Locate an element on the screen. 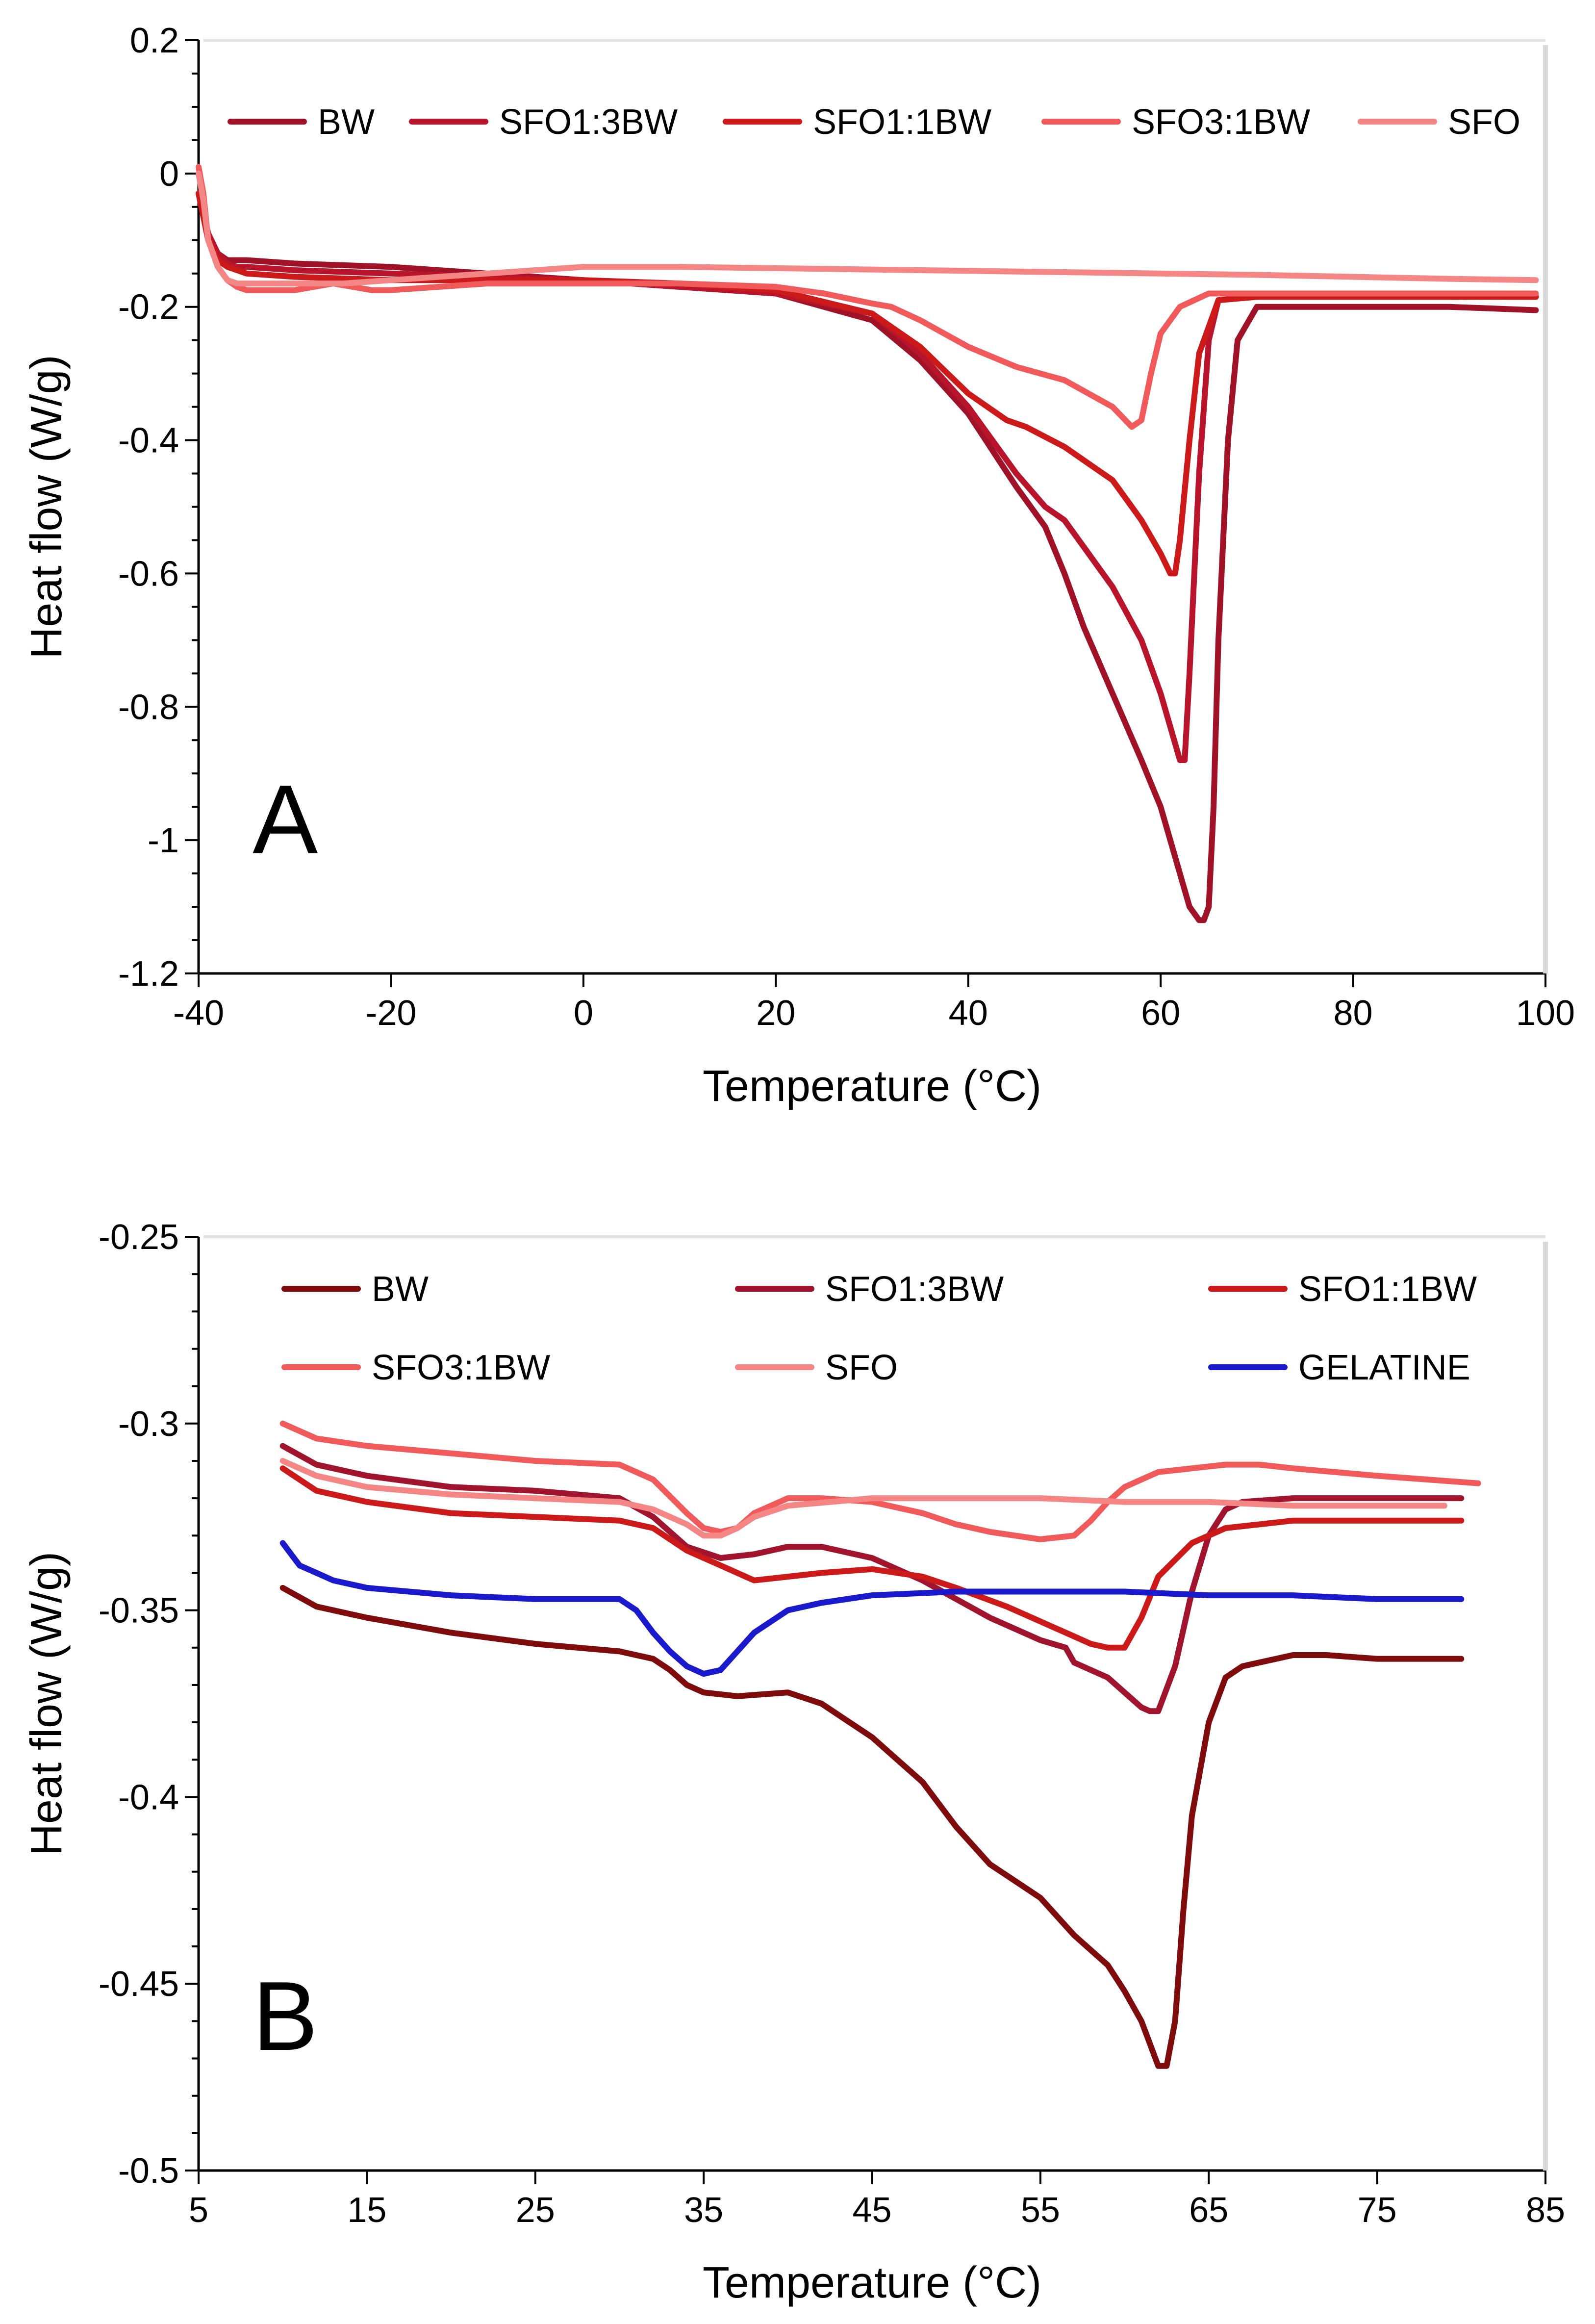 Image resolution: width=1595 pixels, height=2324 pixels. x-tick-label-b: 5 is located at coordinates (198, 2211).